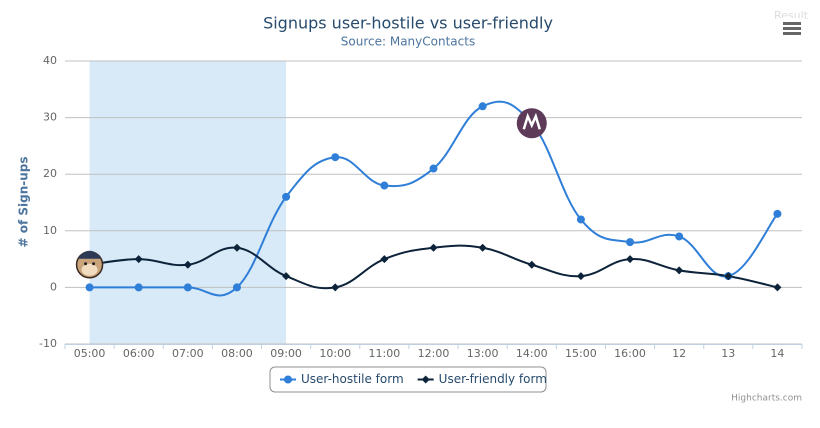 The width and height of the screenshot is (820, 428). I want to click on y-tick-label: 0, so click(53, 286).